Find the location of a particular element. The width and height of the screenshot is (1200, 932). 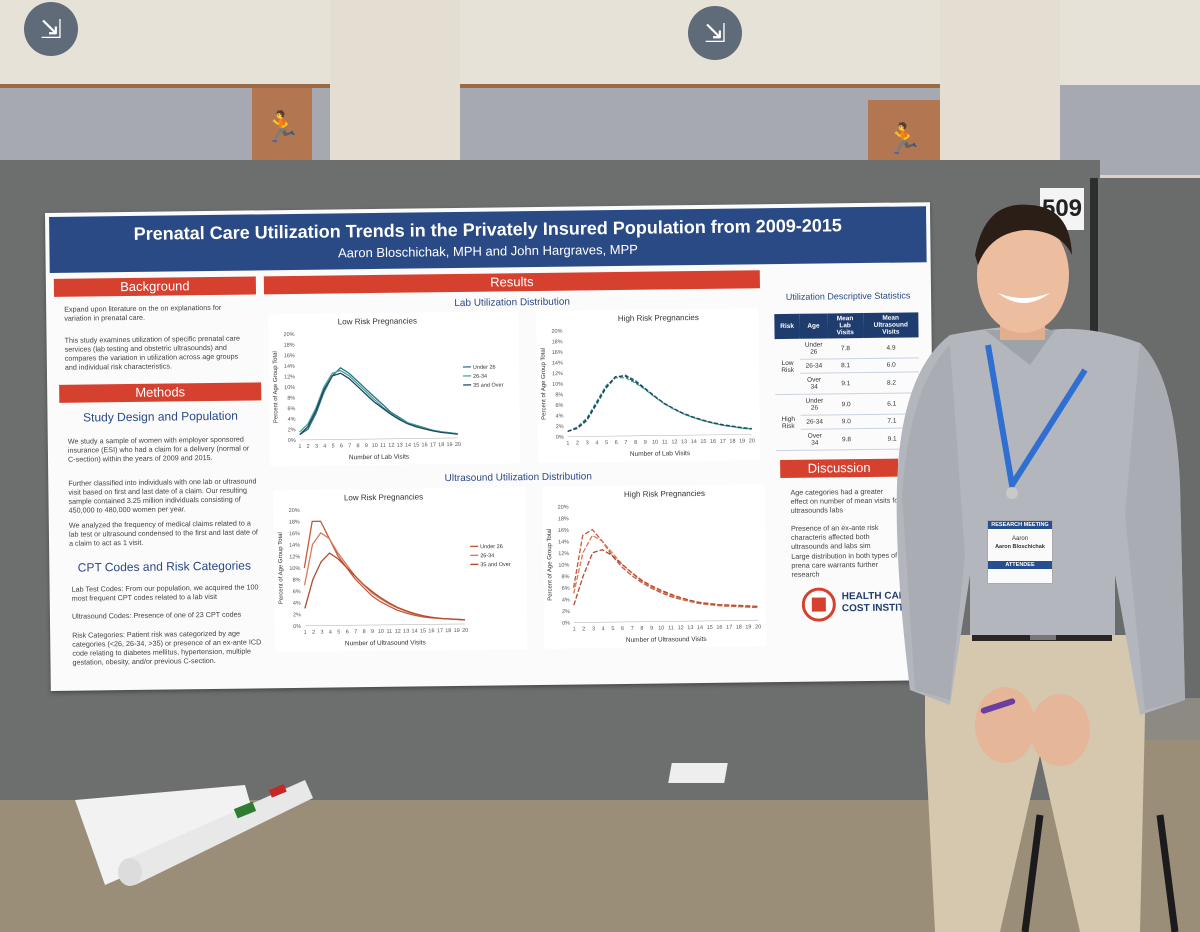

table-cell: Over 34 is located at coordinates (815, 439).